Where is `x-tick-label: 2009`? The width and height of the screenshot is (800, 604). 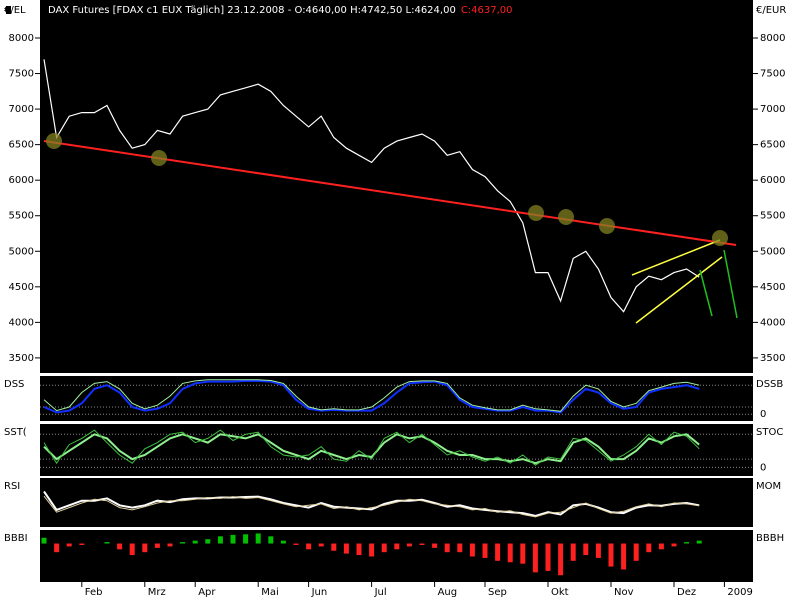 x-tick-label: 2009 is located at coordinates (739, 592).